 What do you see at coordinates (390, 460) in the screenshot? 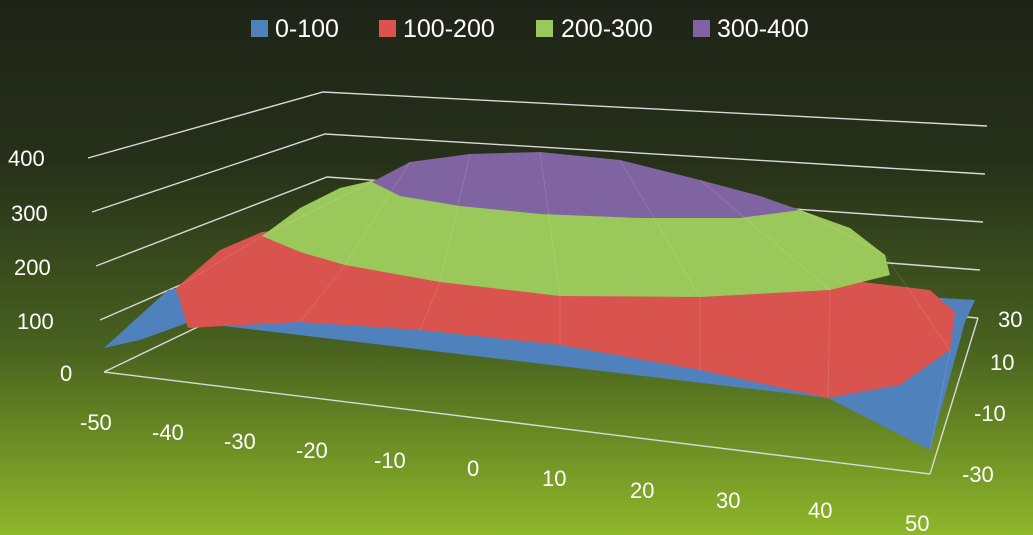
I see `x-tick-label: -10` at bounding box center [390, 460].